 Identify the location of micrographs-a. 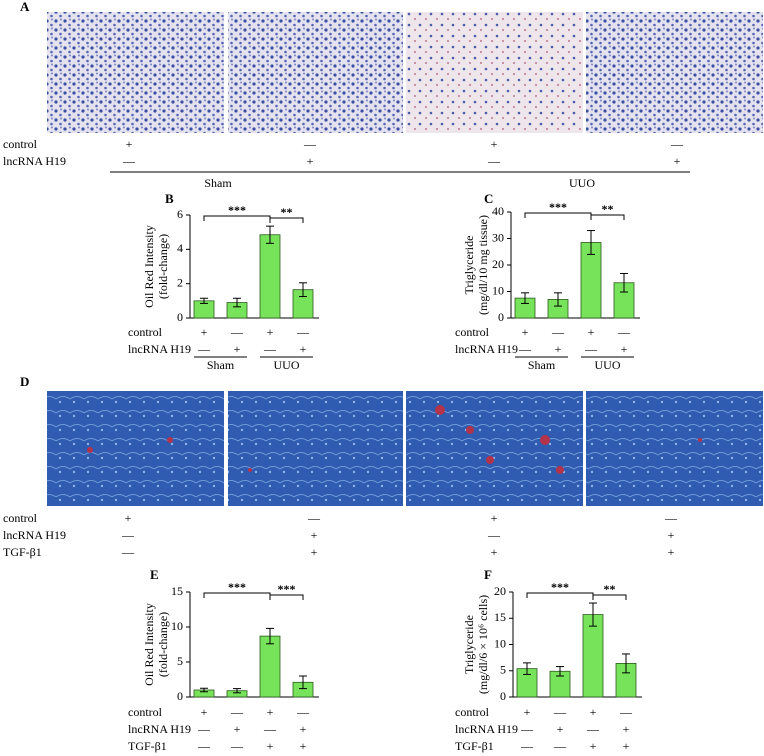
(405, 72).